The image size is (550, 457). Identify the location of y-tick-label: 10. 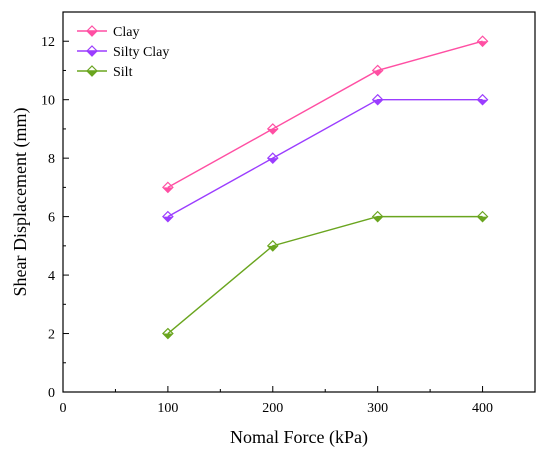
(48, 101).